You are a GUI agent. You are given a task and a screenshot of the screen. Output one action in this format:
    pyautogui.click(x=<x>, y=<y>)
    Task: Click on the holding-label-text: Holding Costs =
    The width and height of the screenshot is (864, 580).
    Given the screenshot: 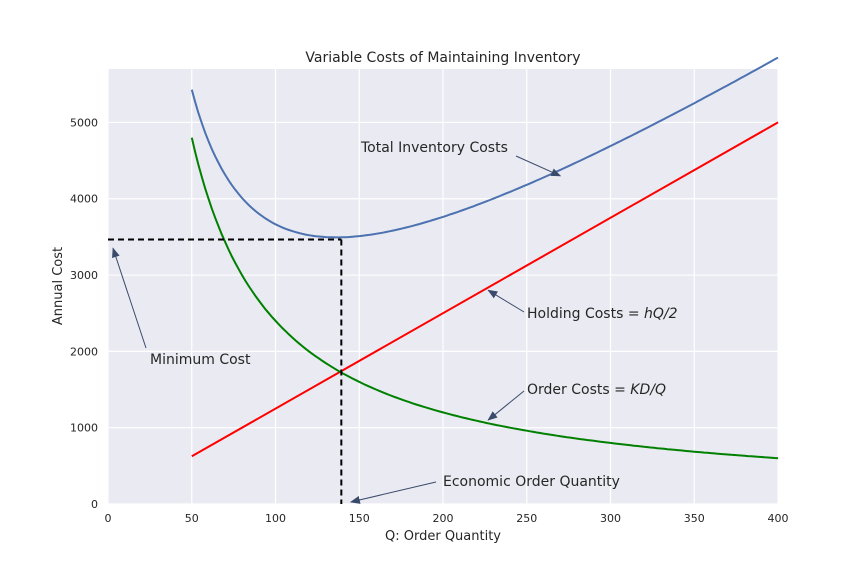 What is the action you would take?
    pyautogui.click(x=585, y=314)
    